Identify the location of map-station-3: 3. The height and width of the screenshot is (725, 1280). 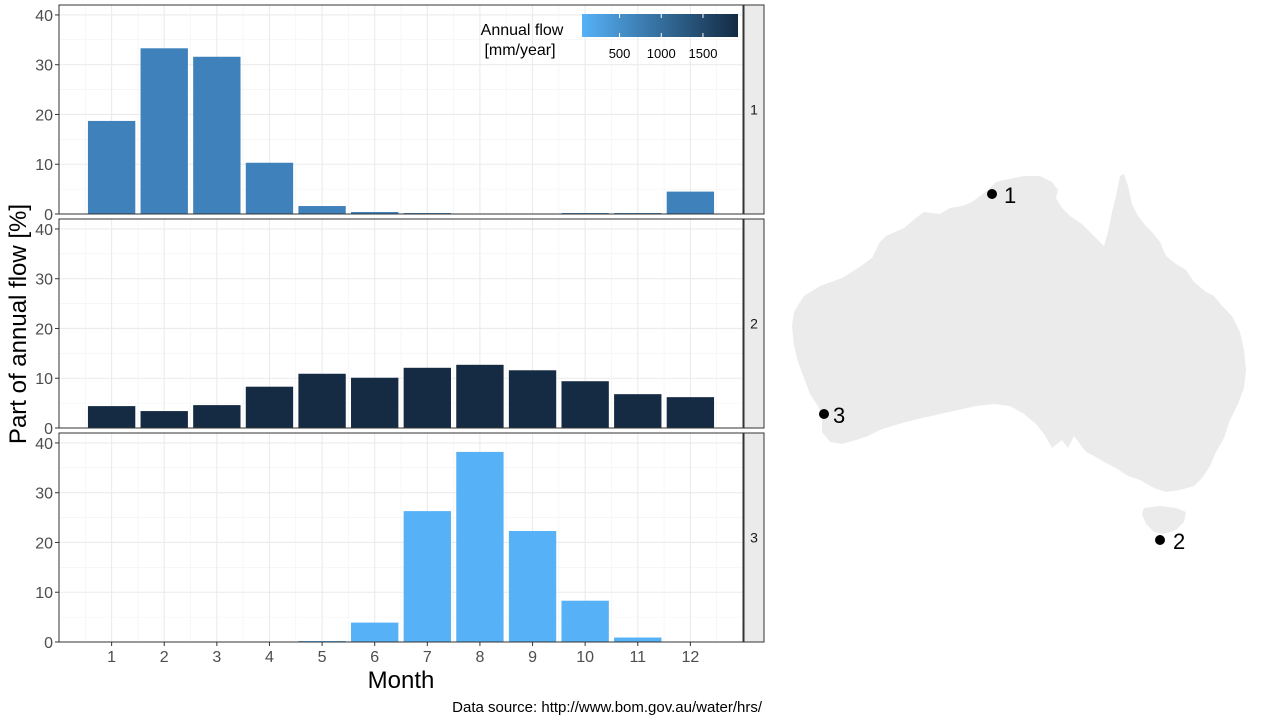
(832, 415).